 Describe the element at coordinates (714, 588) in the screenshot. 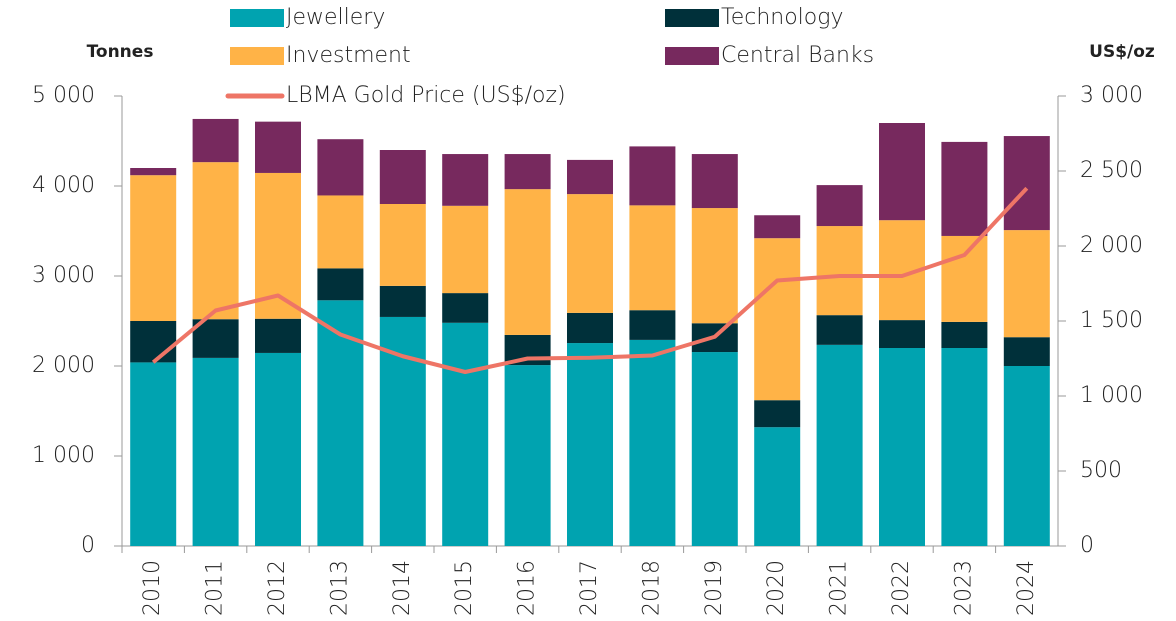

I see `x-tick-label: 2019` at that location.